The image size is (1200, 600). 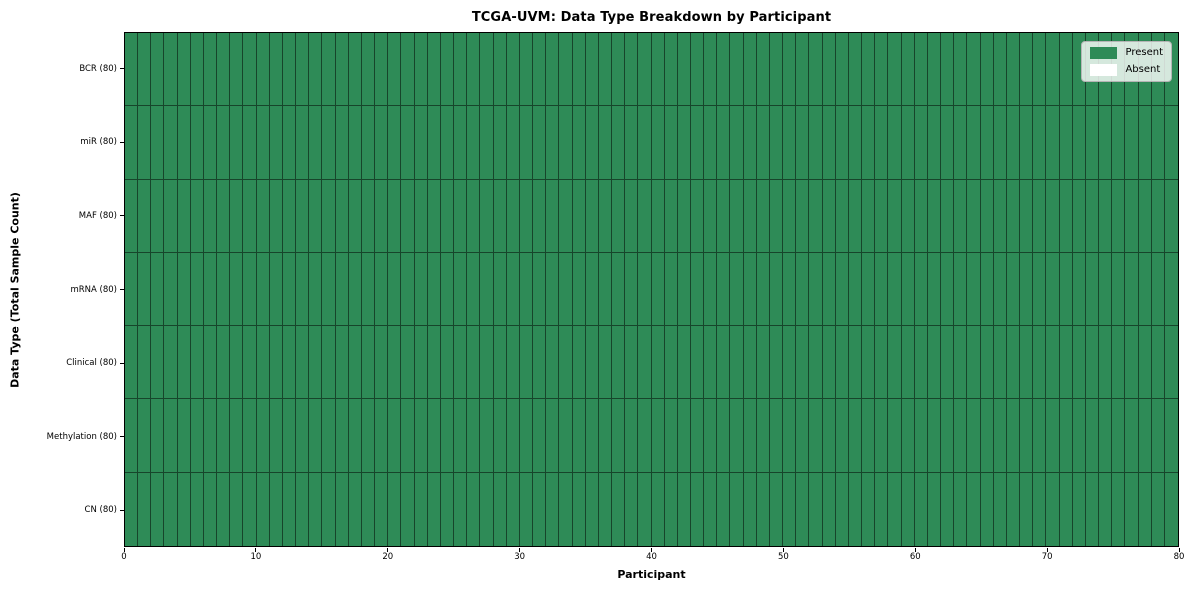 I want to click on x-tick-mark, so click(x=124, y=550).